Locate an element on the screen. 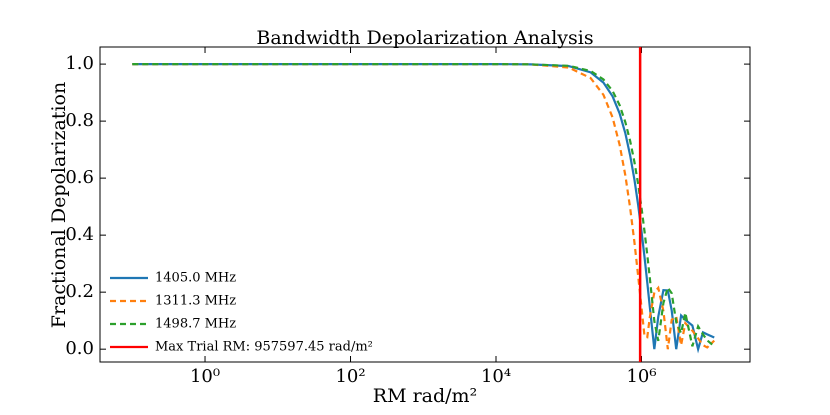  legend-label: 1311.3 MHz is located at coordinates (195, 301).